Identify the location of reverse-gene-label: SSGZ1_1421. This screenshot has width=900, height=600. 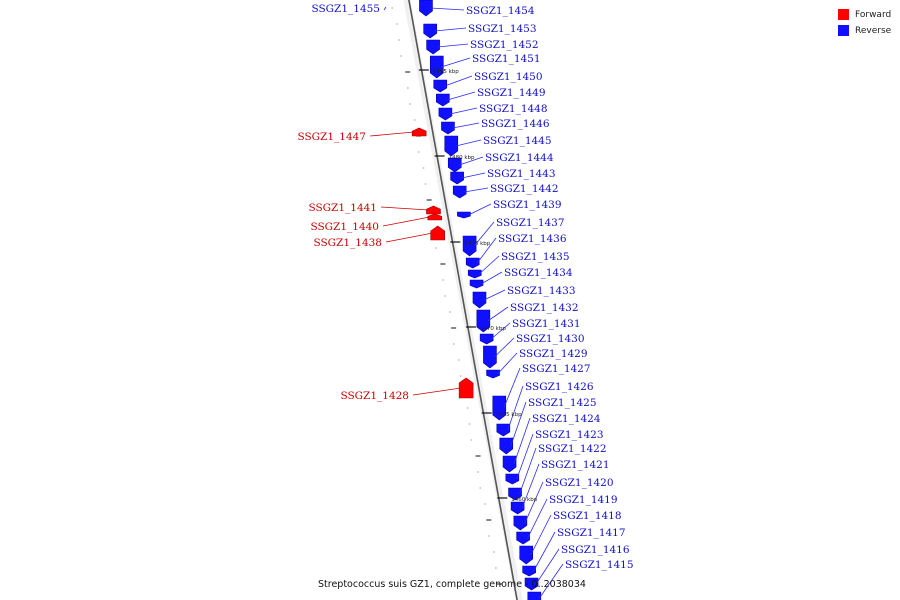
(575, 465).